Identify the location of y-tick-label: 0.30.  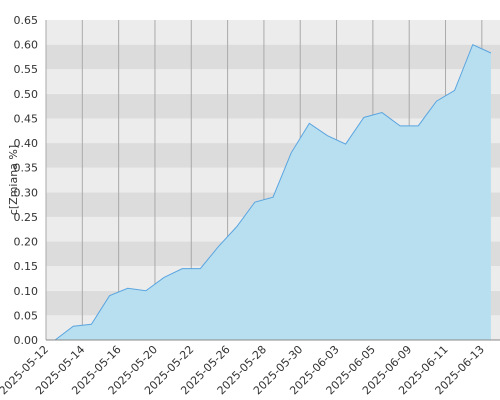
(26, 192).